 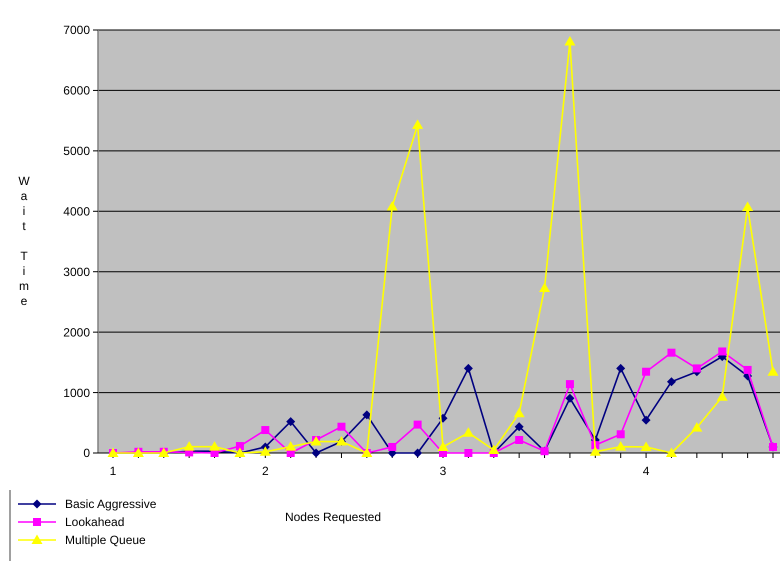 I want to click on y-tick-label: 3000, so click(x=76, y=271).